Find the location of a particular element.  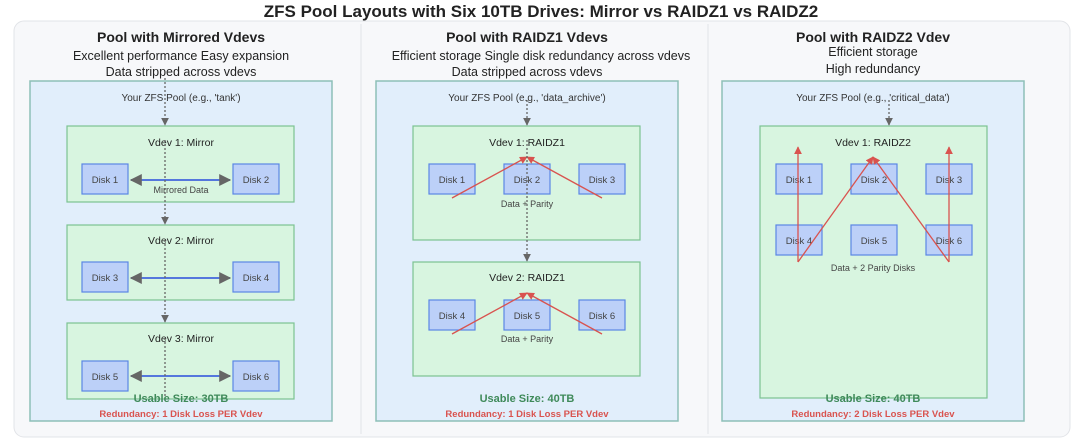

column-heading: Pool with Mirrored Vdevs is located at coordinates (181, 37).